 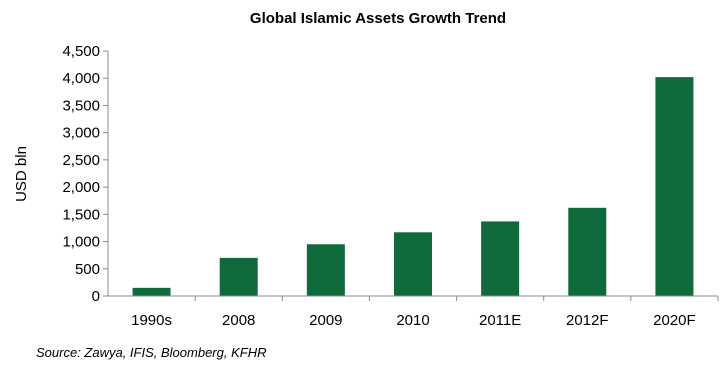 I want to click on bar-2020f, so click(x=674, y=186).